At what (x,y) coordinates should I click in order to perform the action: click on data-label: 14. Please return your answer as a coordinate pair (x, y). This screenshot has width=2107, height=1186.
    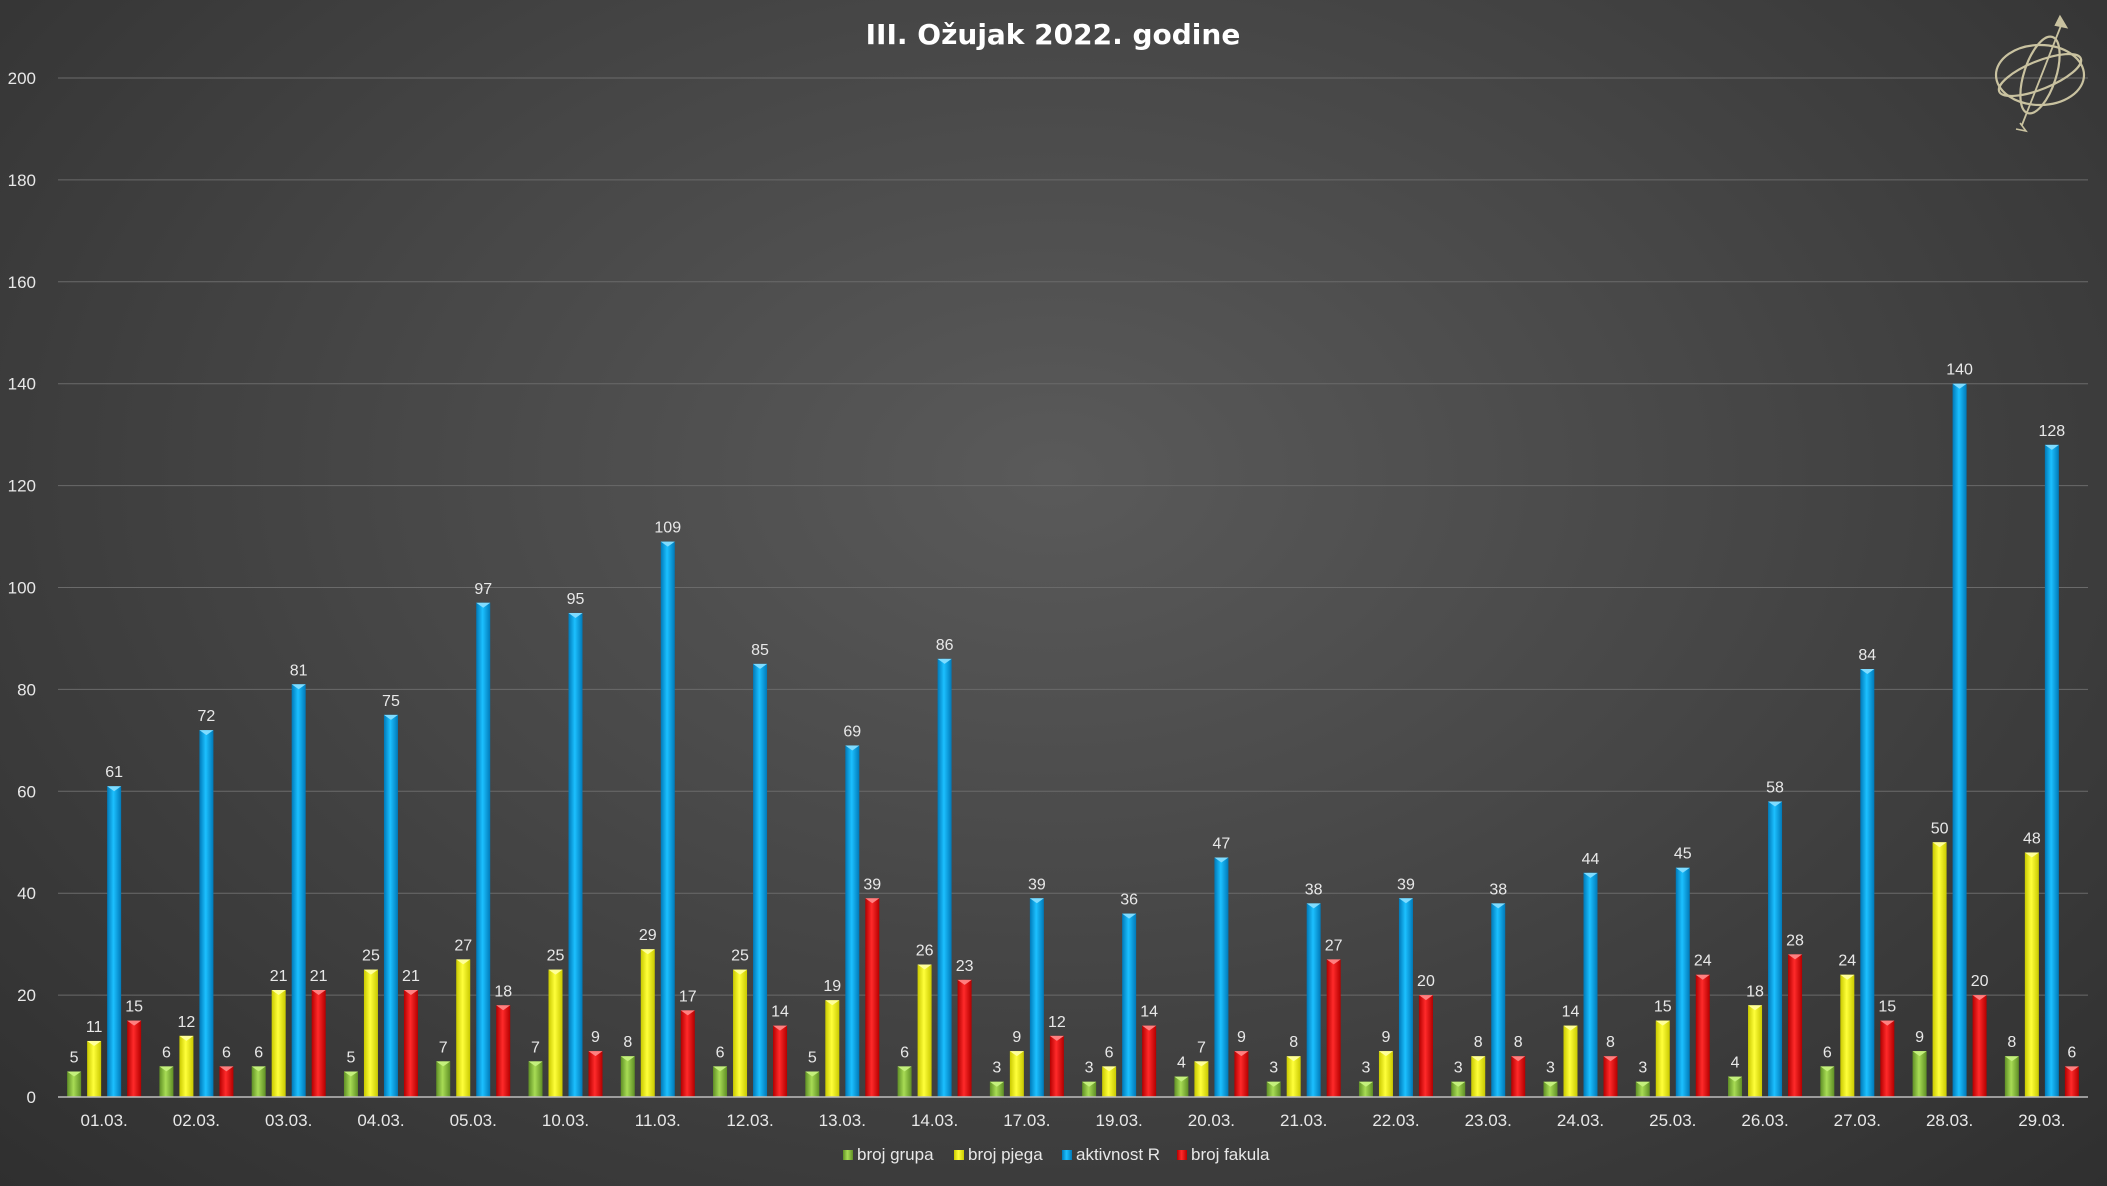
    Looking at the image, I should click on (1149, 1012).